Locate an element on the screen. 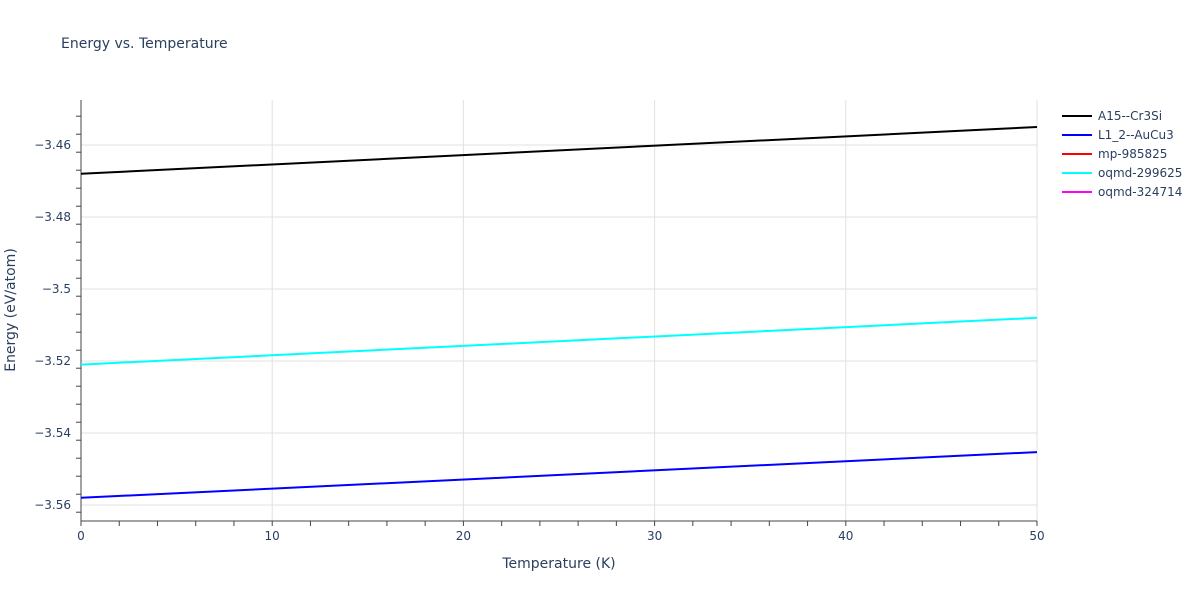 The height and width of the screenshot is (600, 1200). x-tick-label: 0 is located at coordinates (81, 536).